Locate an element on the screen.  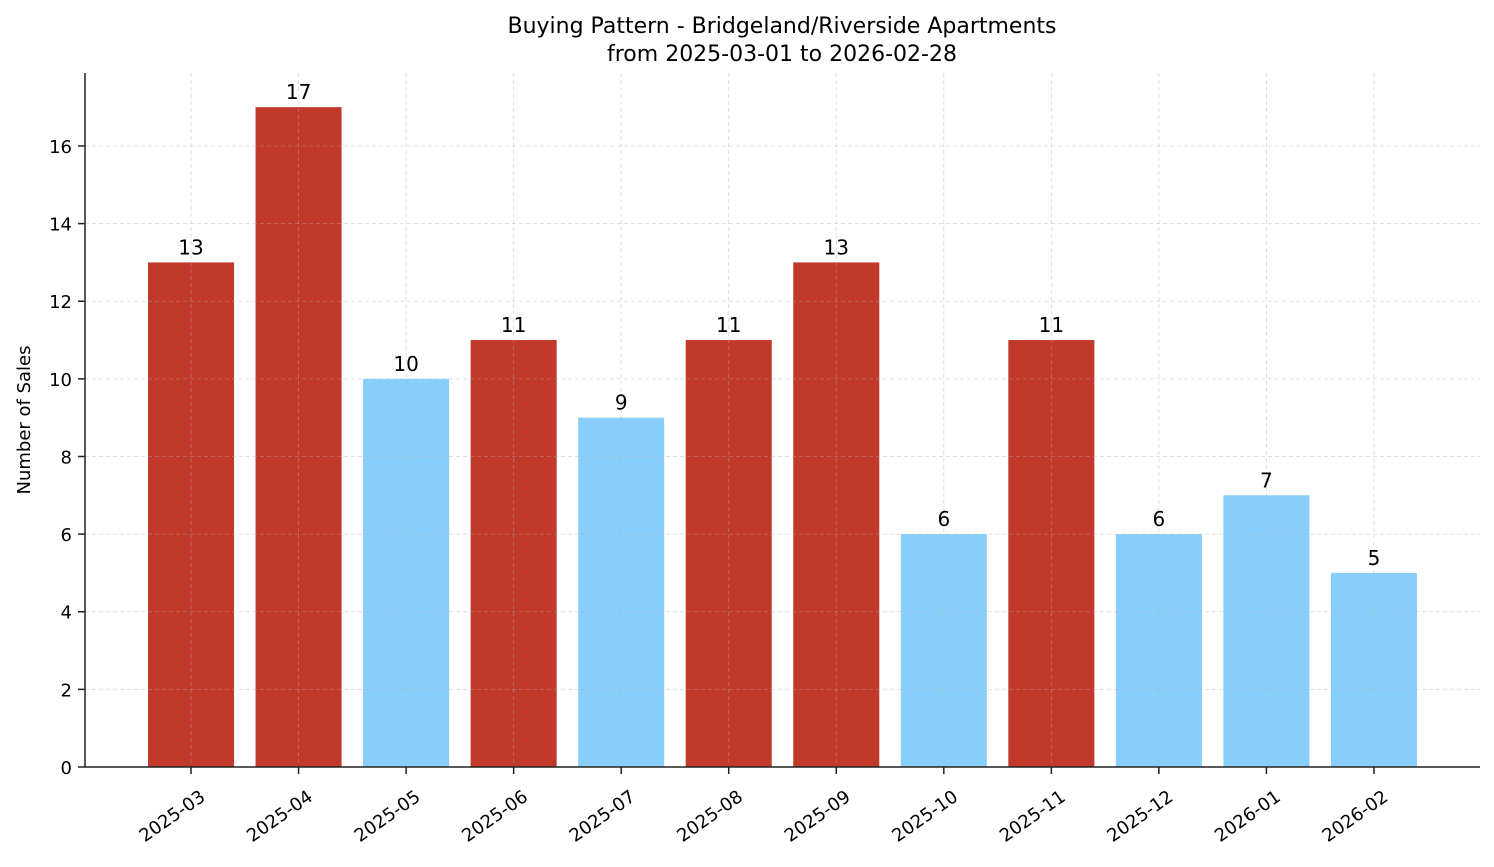
x-tick-label: 2025-05 is located at coordinates (388, 816).